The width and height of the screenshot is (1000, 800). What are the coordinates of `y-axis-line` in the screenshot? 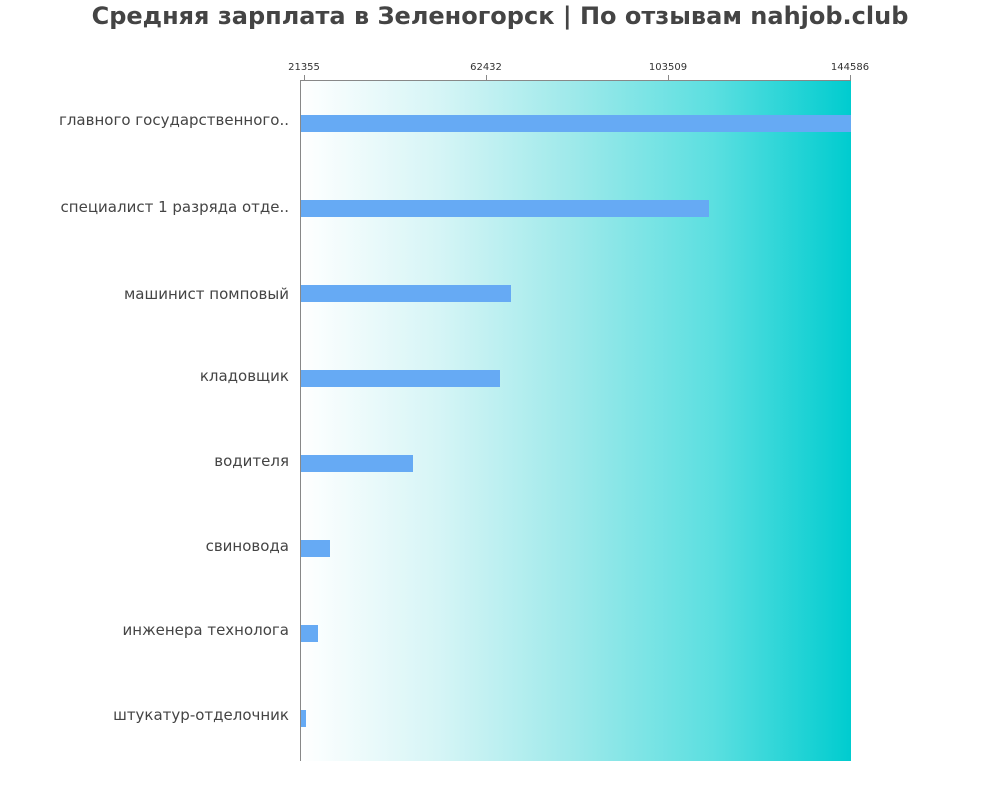 It's located at (300, 420).